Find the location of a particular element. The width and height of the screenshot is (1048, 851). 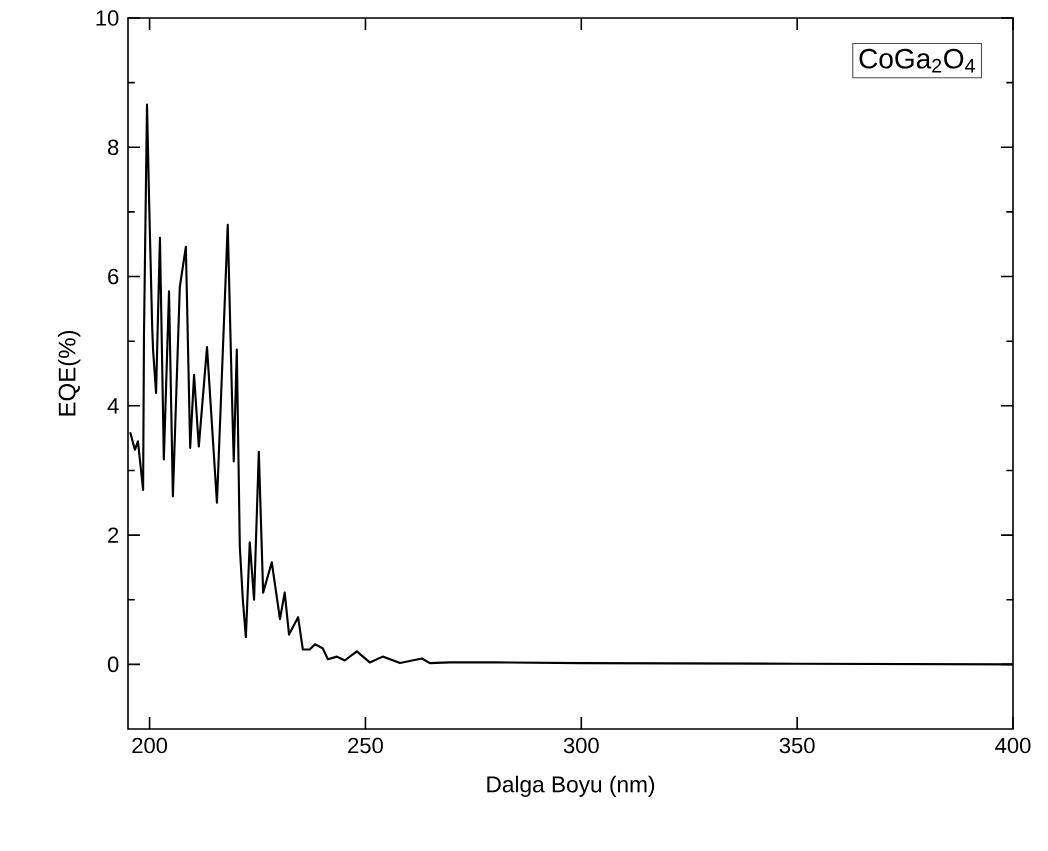

y-tick-label: 8 is located at coordinates (113, 147).